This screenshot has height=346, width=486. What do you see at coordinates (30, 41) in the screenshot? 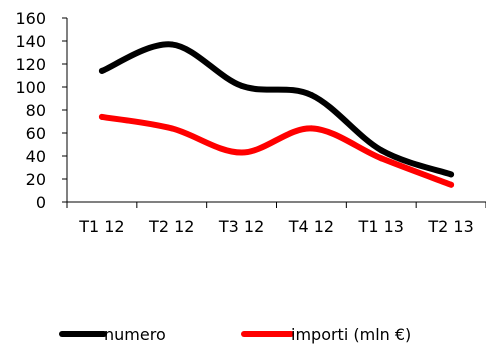
I see `y-tick-label: 140` at bounding box center [30, 41].